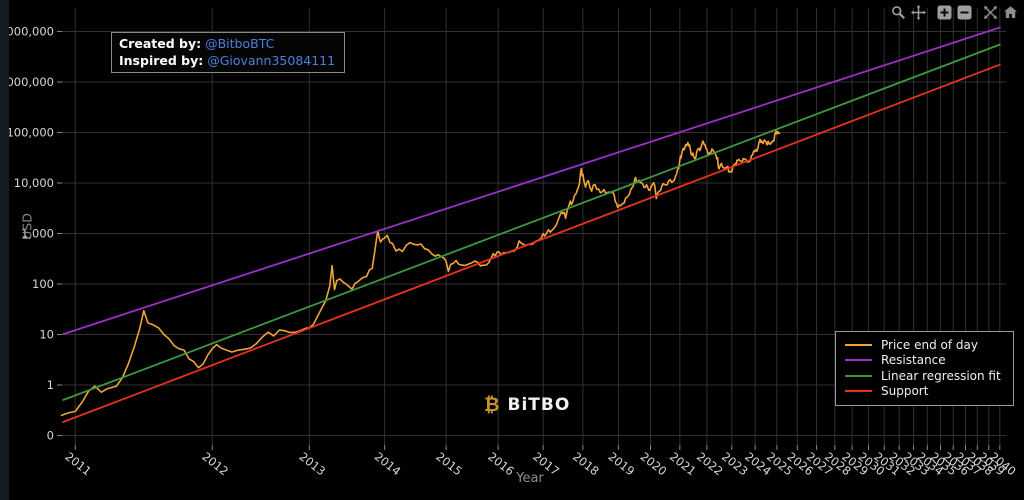 This screenshot has width=1024, height=500. I want to click on svg-text: 2021, so click(683, 463).